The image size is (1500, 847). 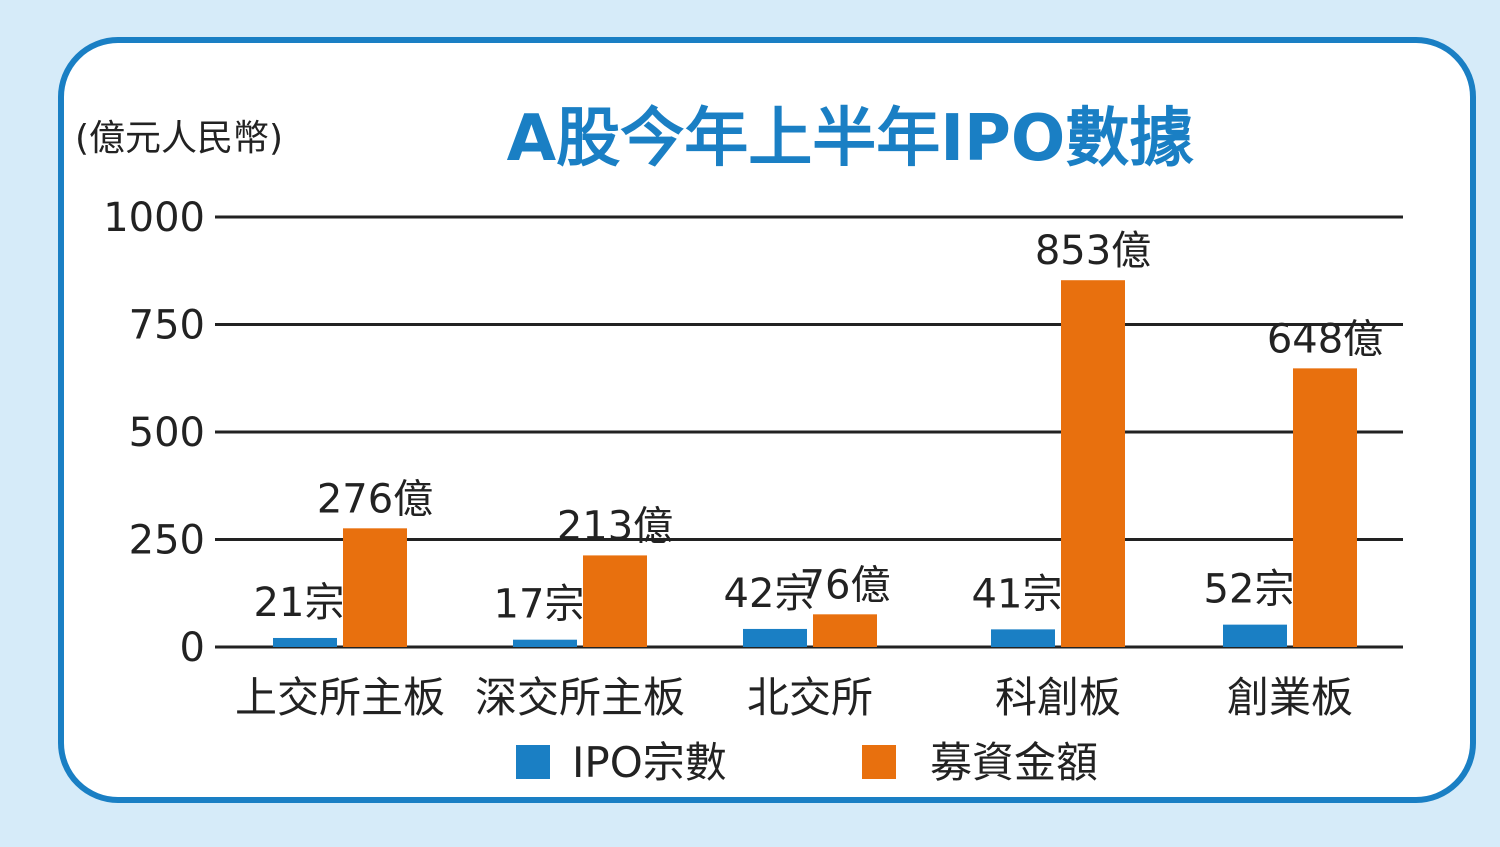 I want to click on data-label-fundraising: 76億, so click(x=845, y=585).